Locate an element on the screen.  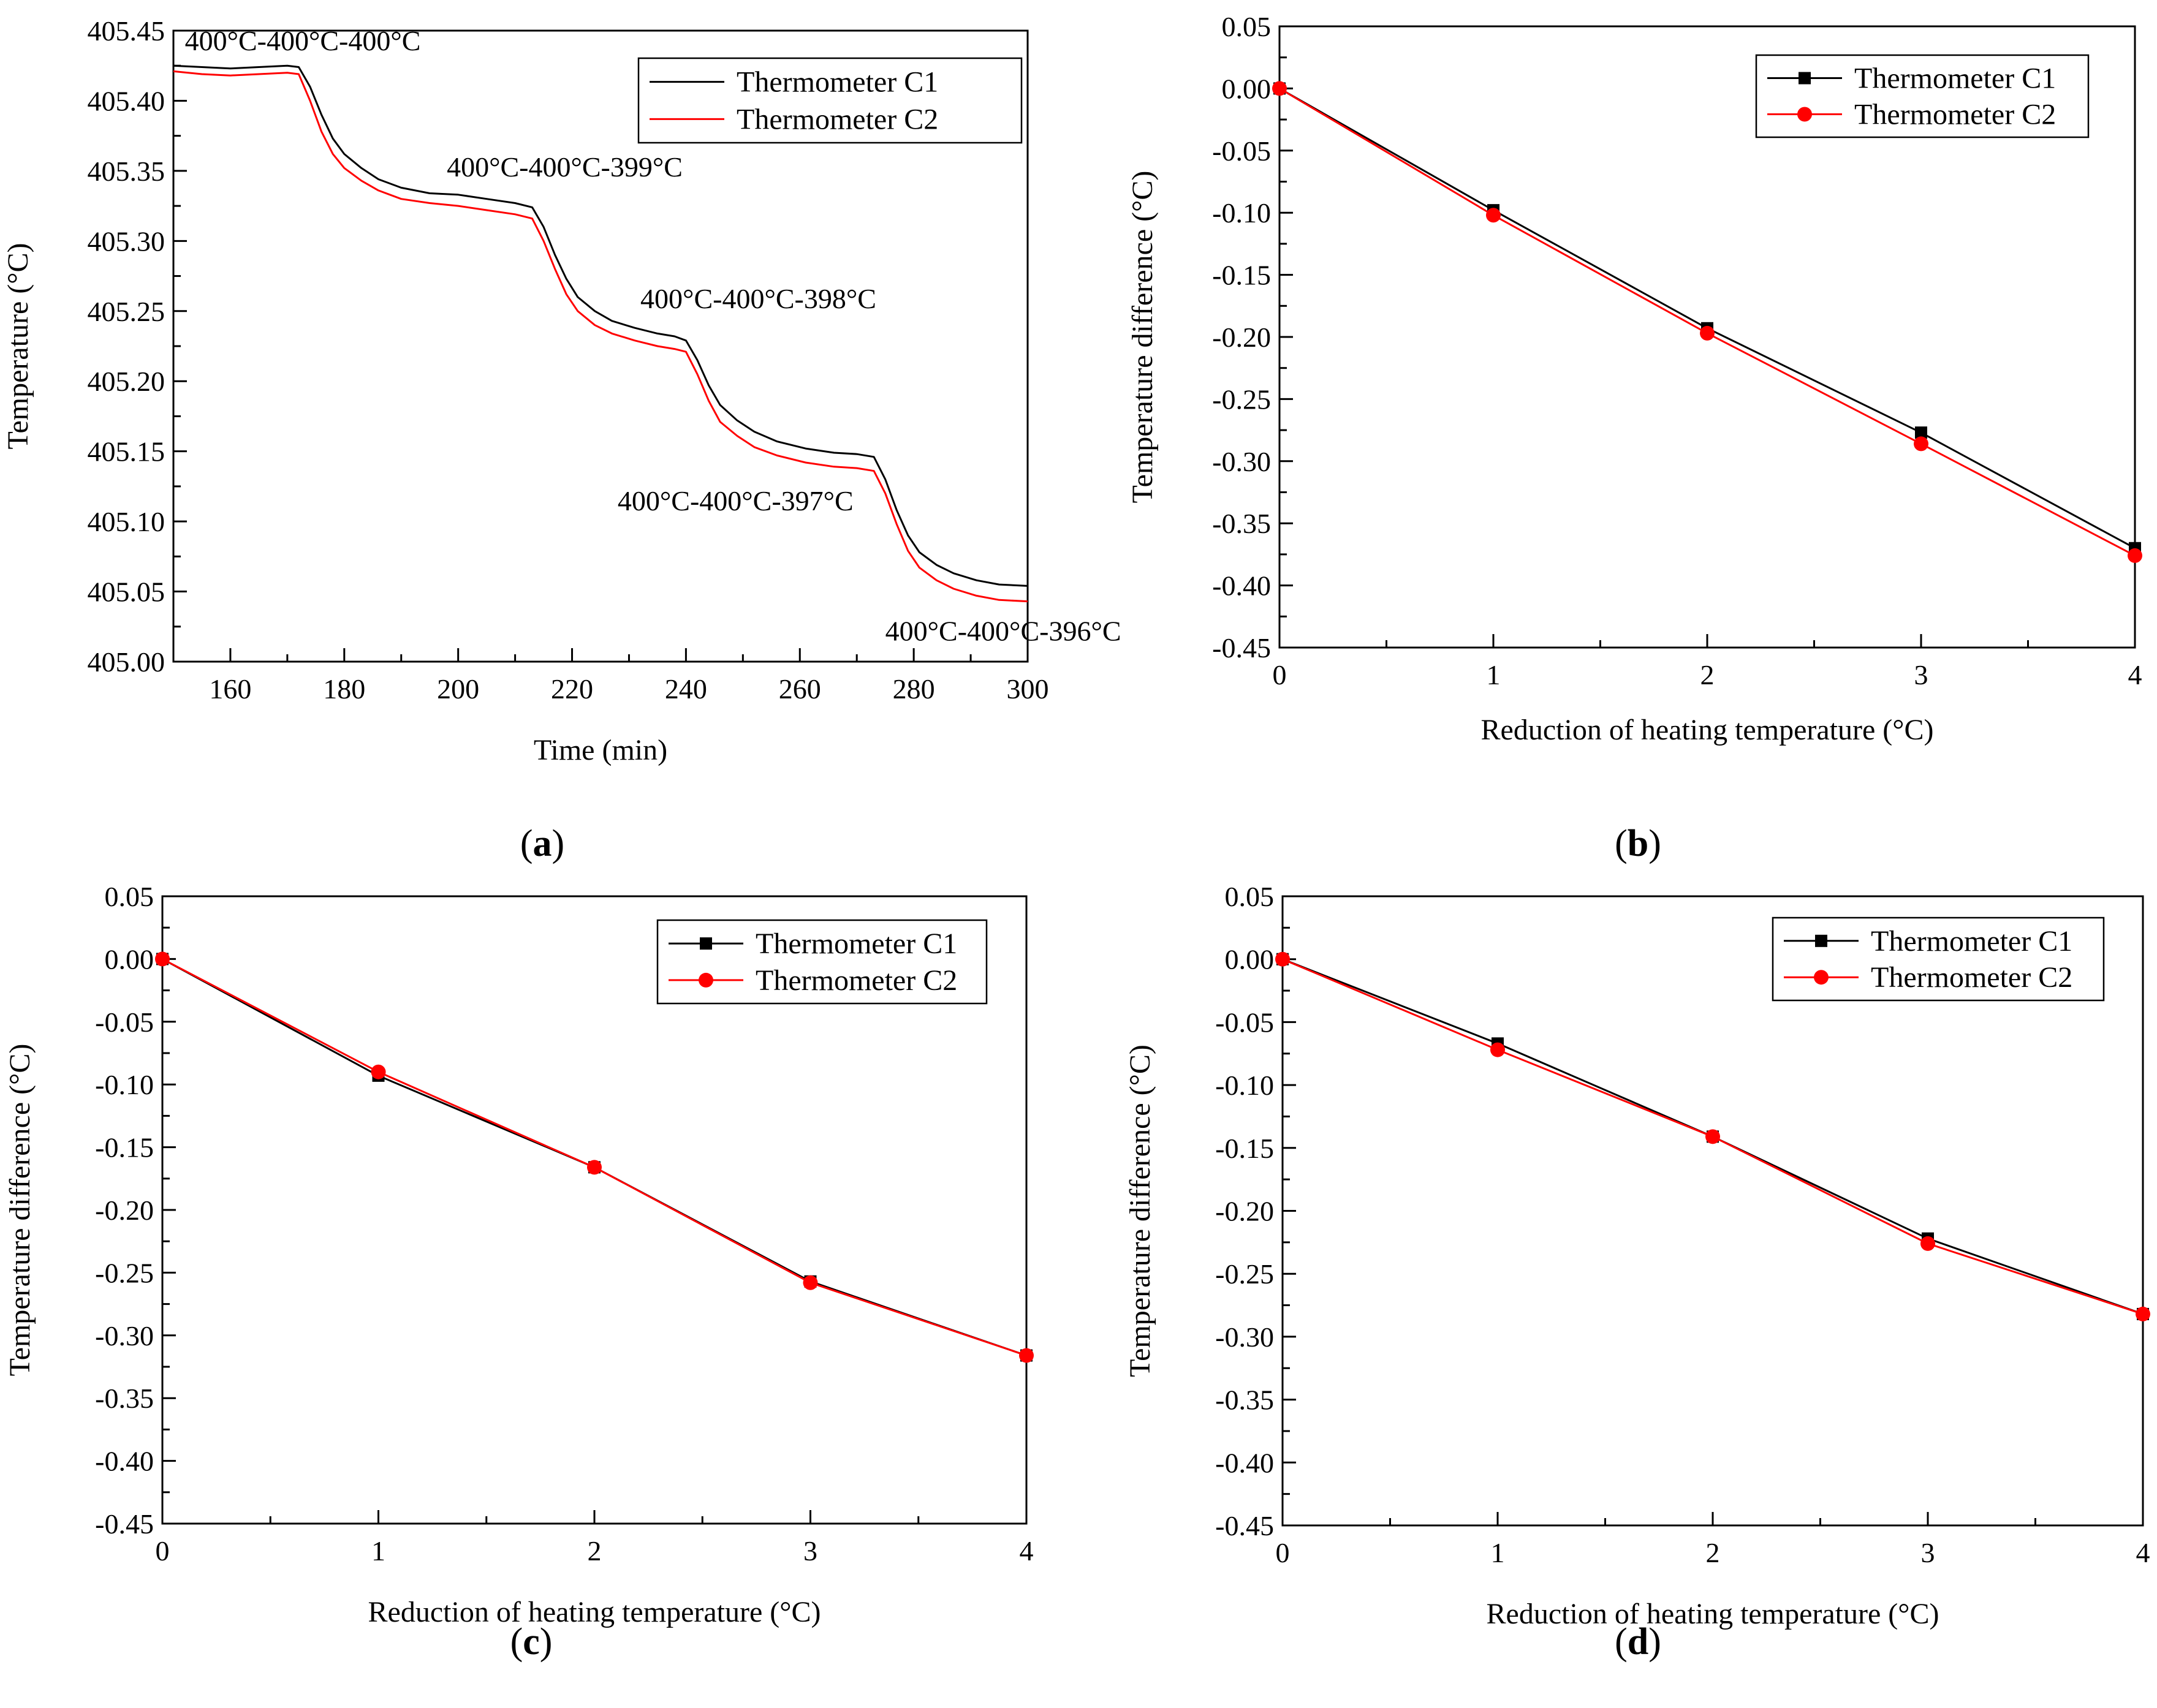
y-tick-label: 405.20 is located at coordinates (127, 382).